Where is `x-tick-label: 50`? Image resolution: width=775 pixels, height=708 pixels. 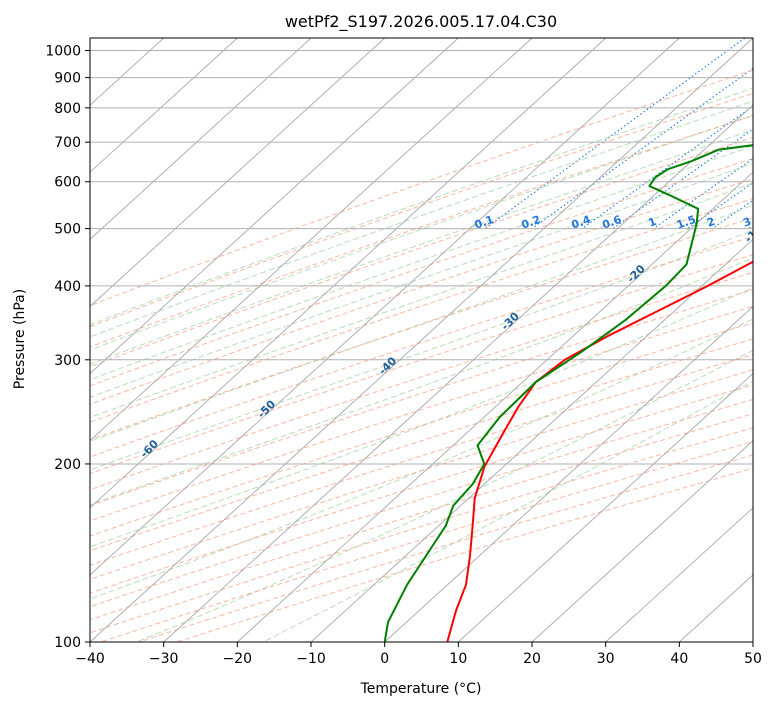 x-tick-label: 50 is located at coordinates (753, 659).